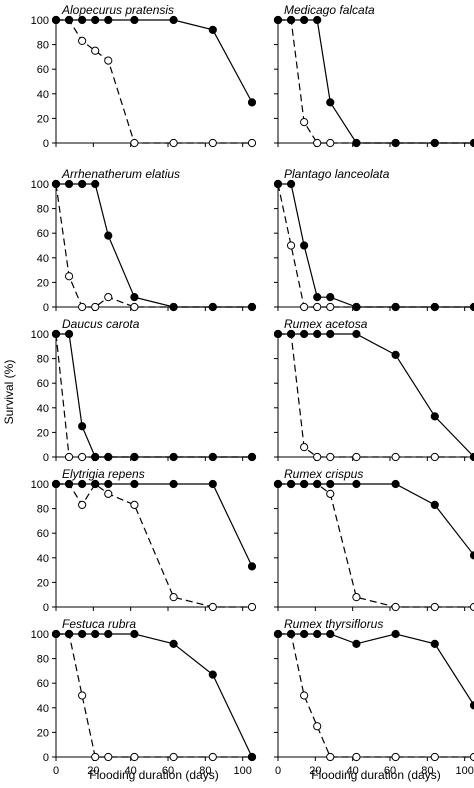 Image resolution: width=474 pixels, height=788 pixels. I want to click on panel-8: 0 20 40 60 80 100 0 20 40 60 80 100 Festuca rubra, so click(144, 697).